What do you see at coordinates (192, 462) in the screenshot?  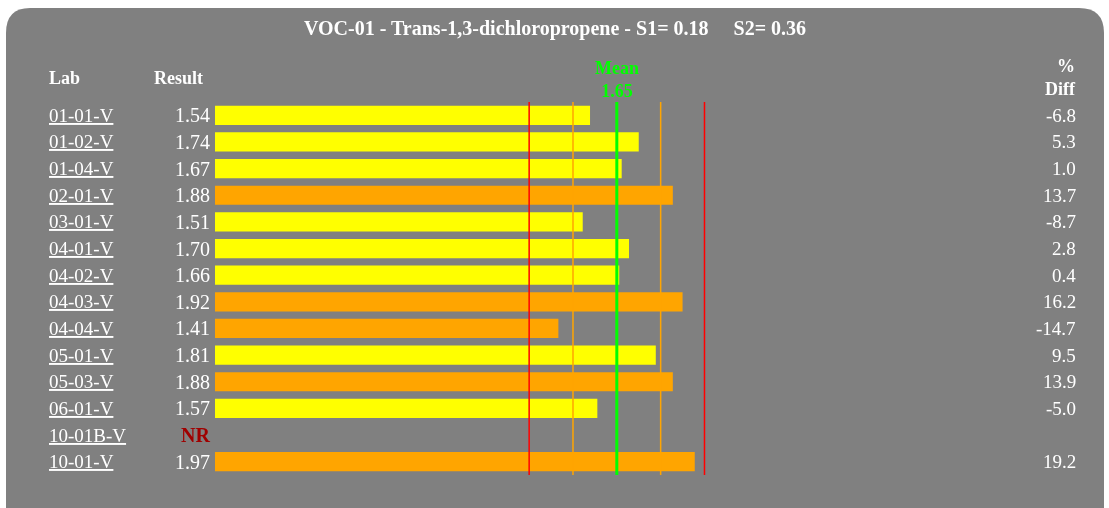 I see `data-label: 1.97` at bounding box center [192, 462].